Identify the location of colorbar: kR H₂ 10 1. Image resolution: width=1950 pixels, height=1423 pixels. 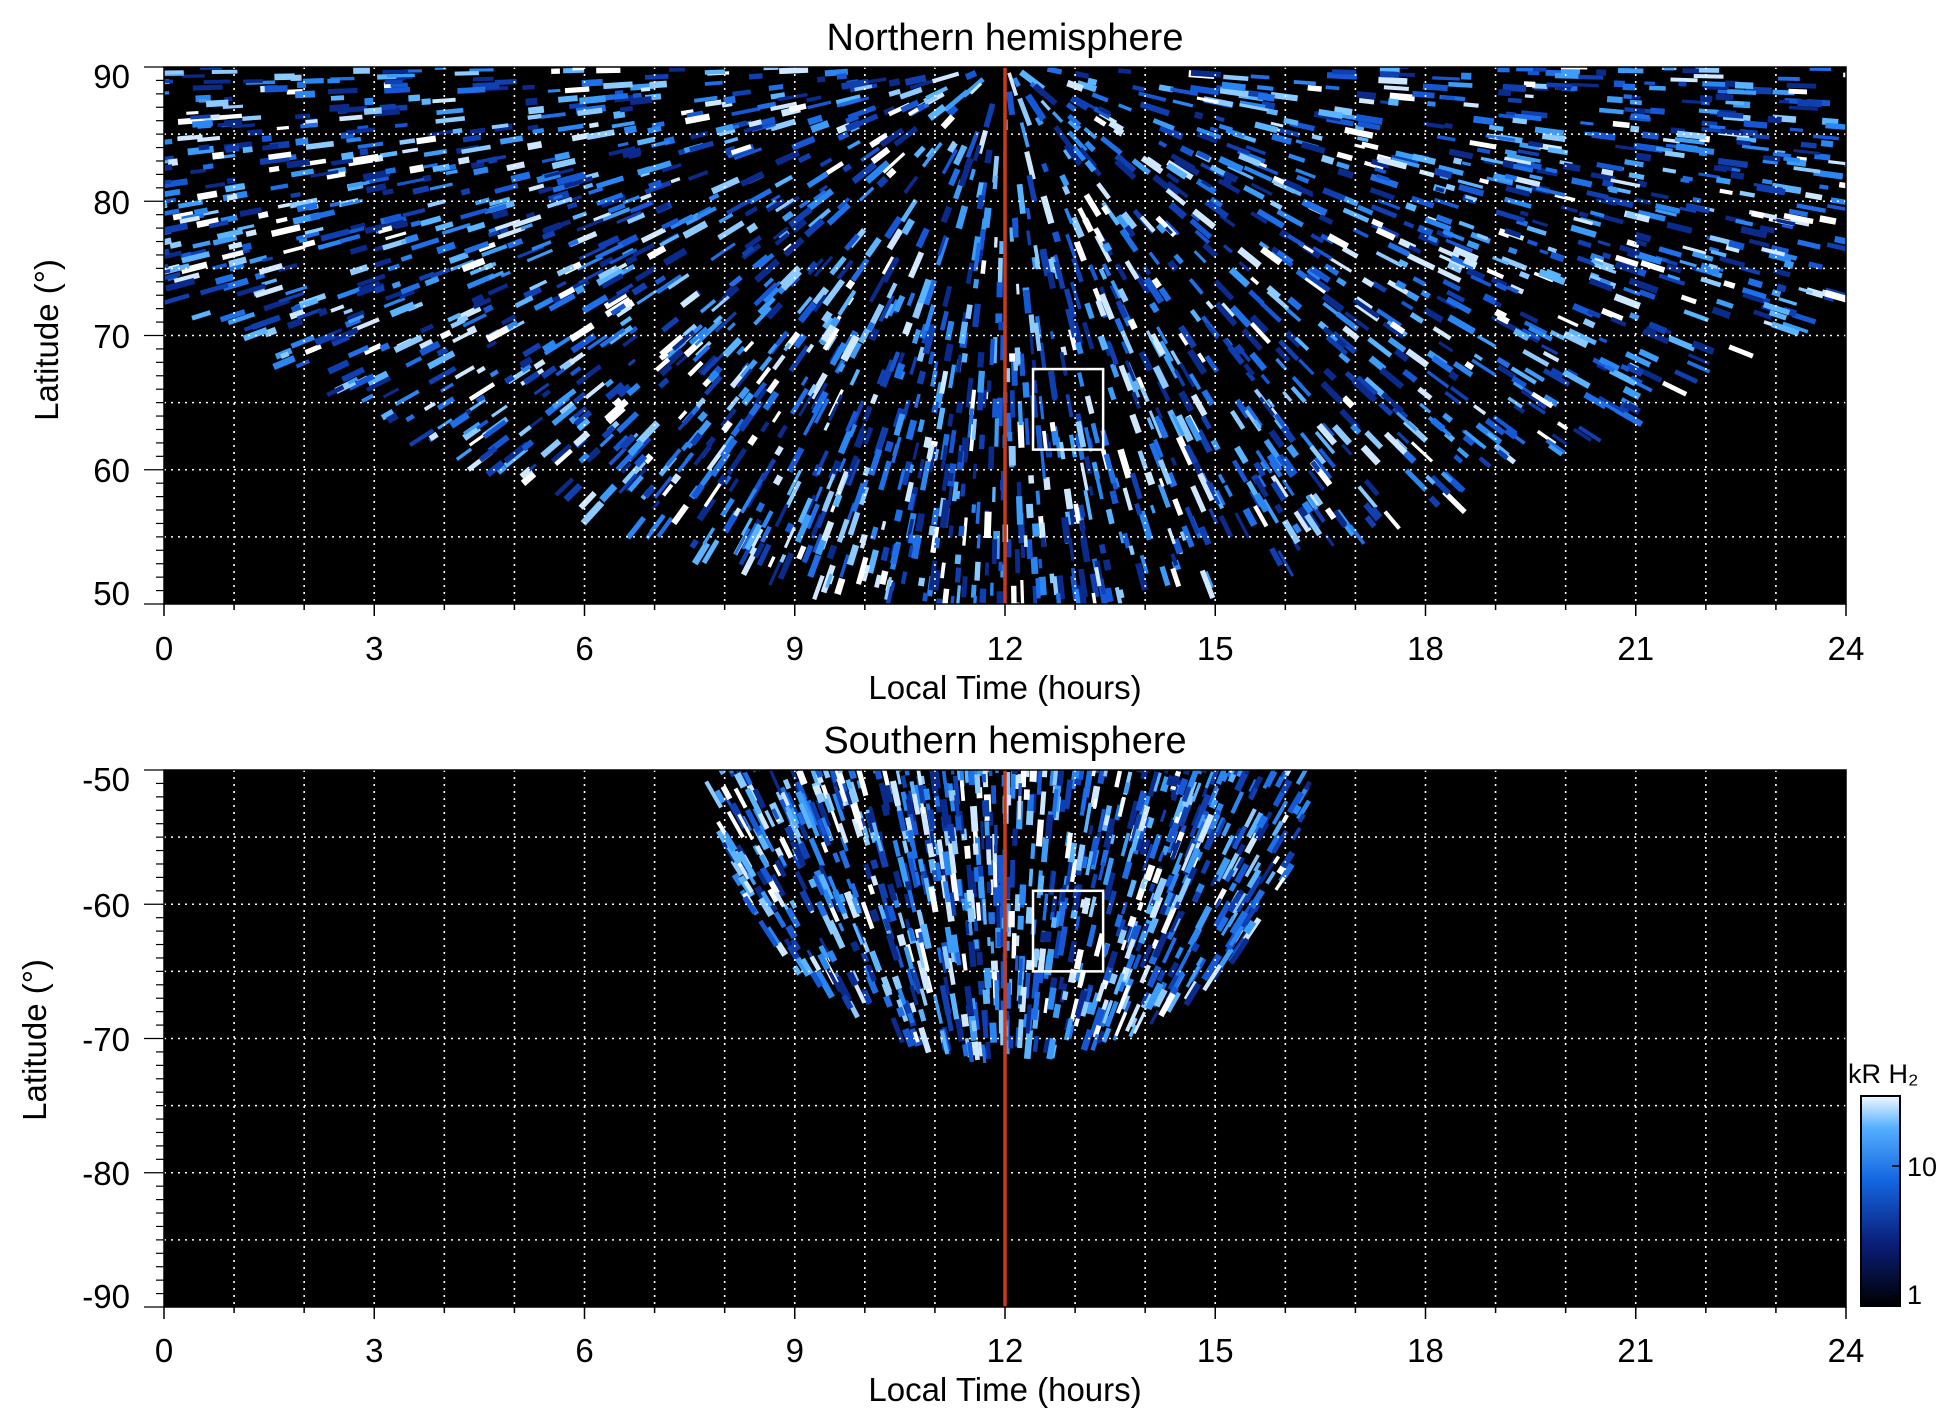
(1892, 1184).